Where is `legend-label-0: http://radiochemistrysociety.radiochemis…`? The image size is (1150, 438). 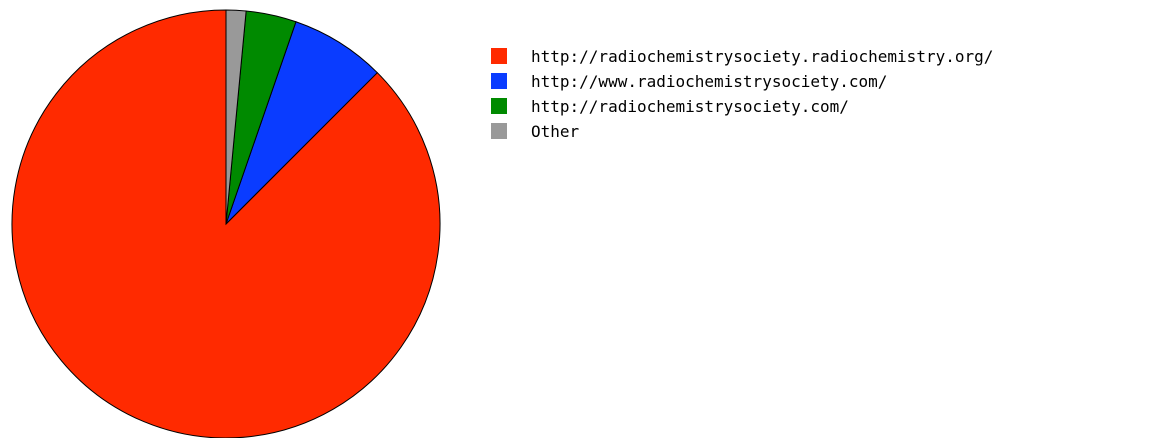 legend-label-0: http://radiochemistrysociety.radiochemis… is located at coordinates (762, 56).